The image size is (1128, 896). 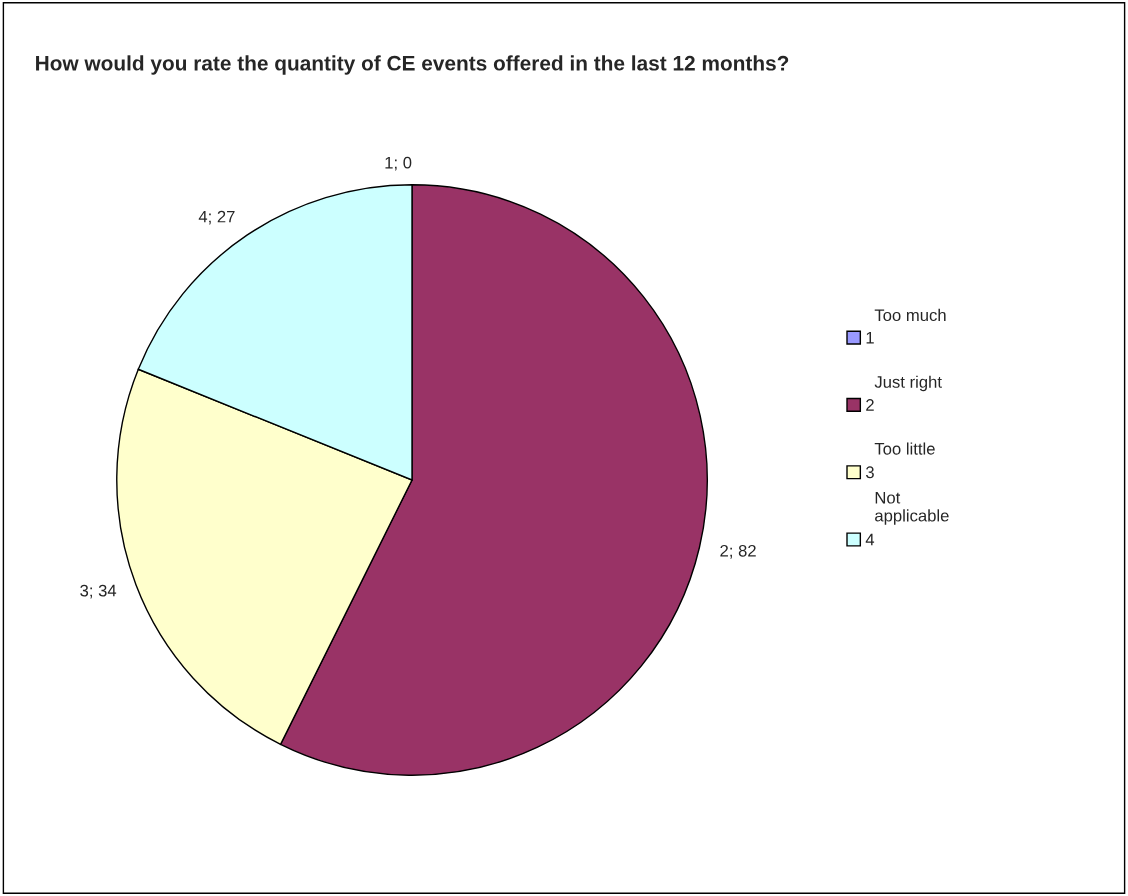 What do you see at coordinates (869, 472) in the screenshot?
I see `legend-label: 3` at bounding box center [869, 472].